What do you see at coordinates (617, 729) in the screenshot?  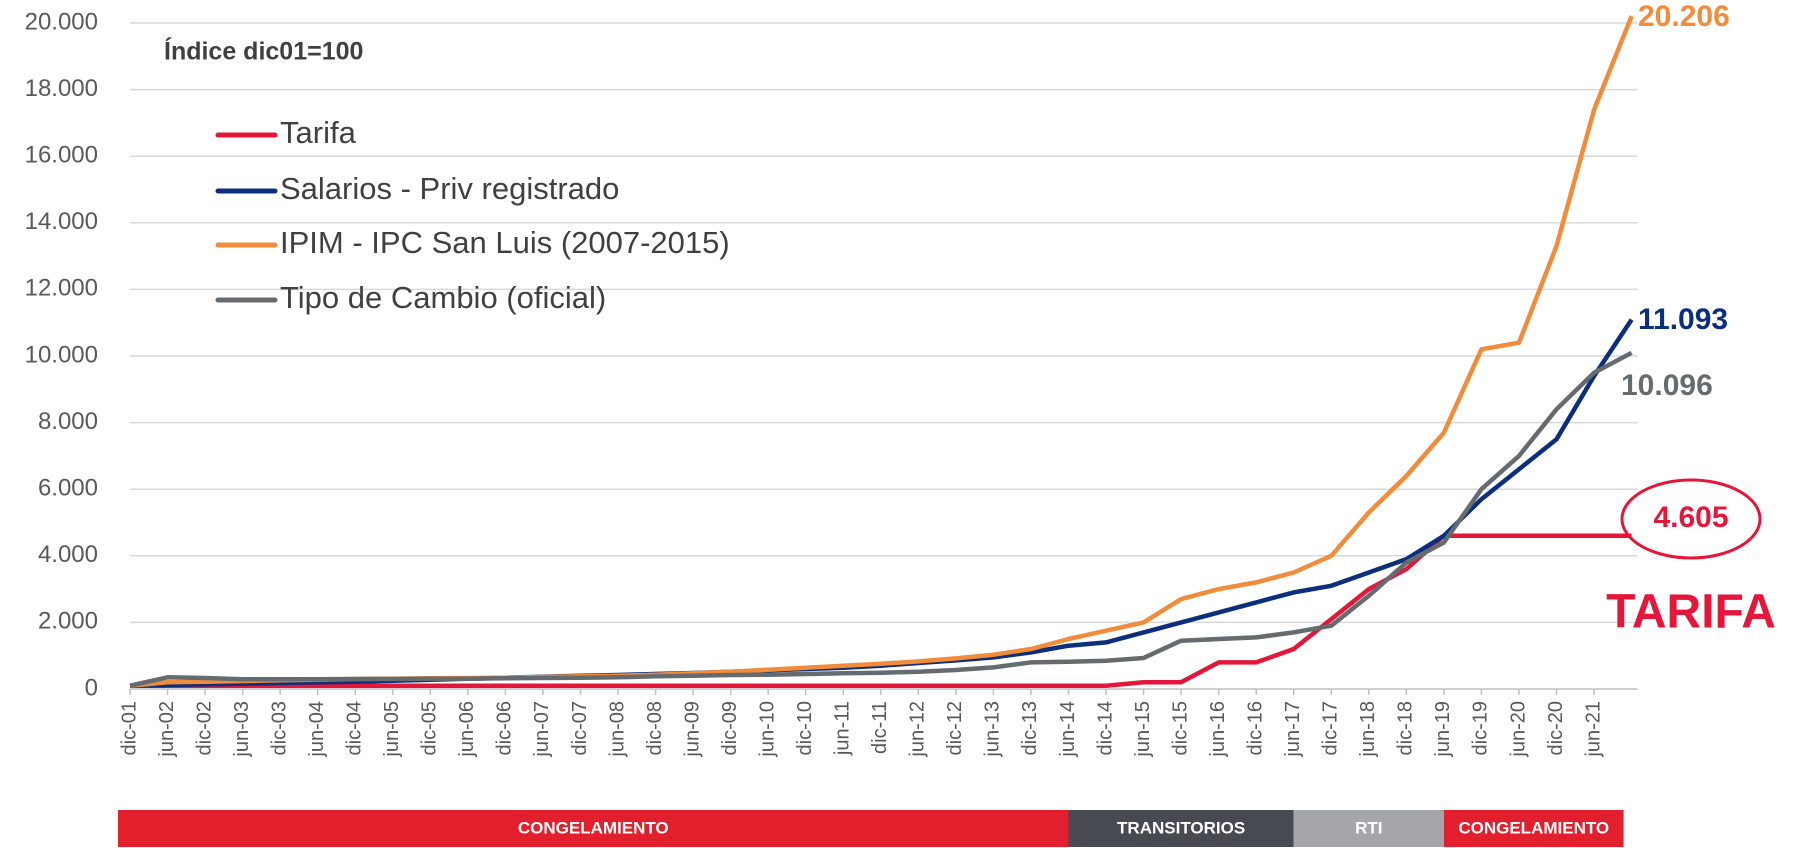 I see `x-tick-label: jun-08` at bounding box center [617, 729].